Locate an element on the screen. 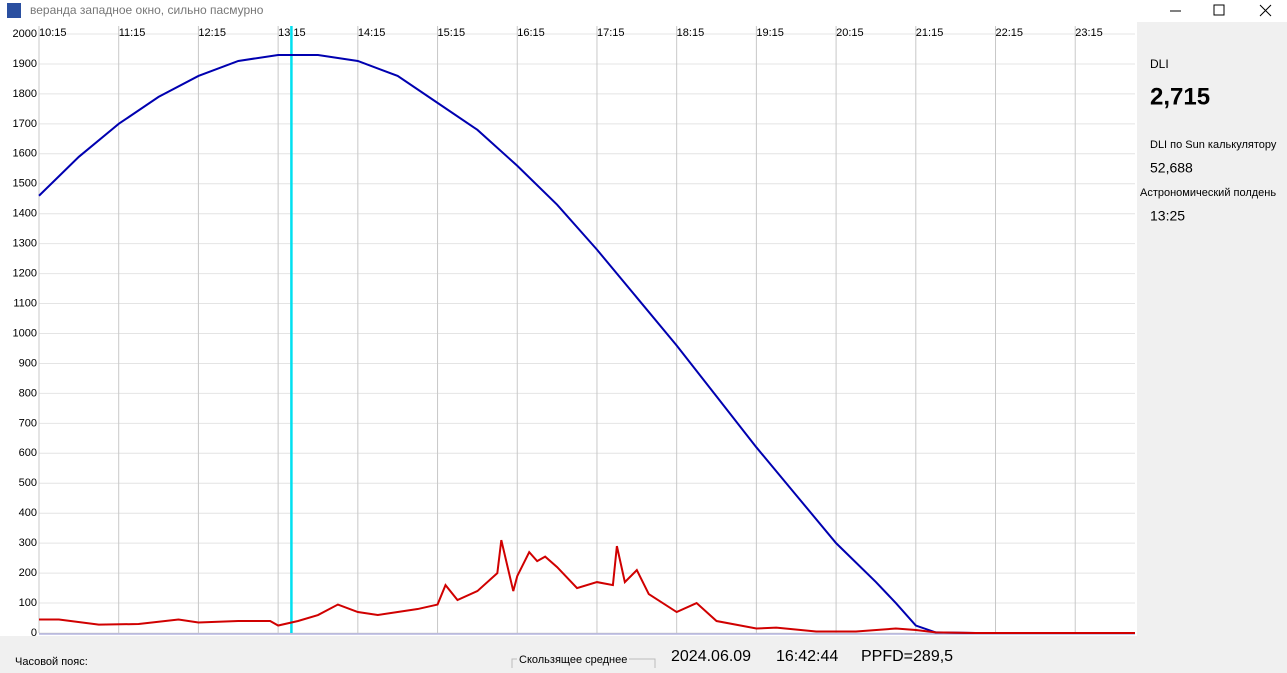 The image size is (1287, 673). sun-value: 52,688 is located at coordinates (1171, 168).